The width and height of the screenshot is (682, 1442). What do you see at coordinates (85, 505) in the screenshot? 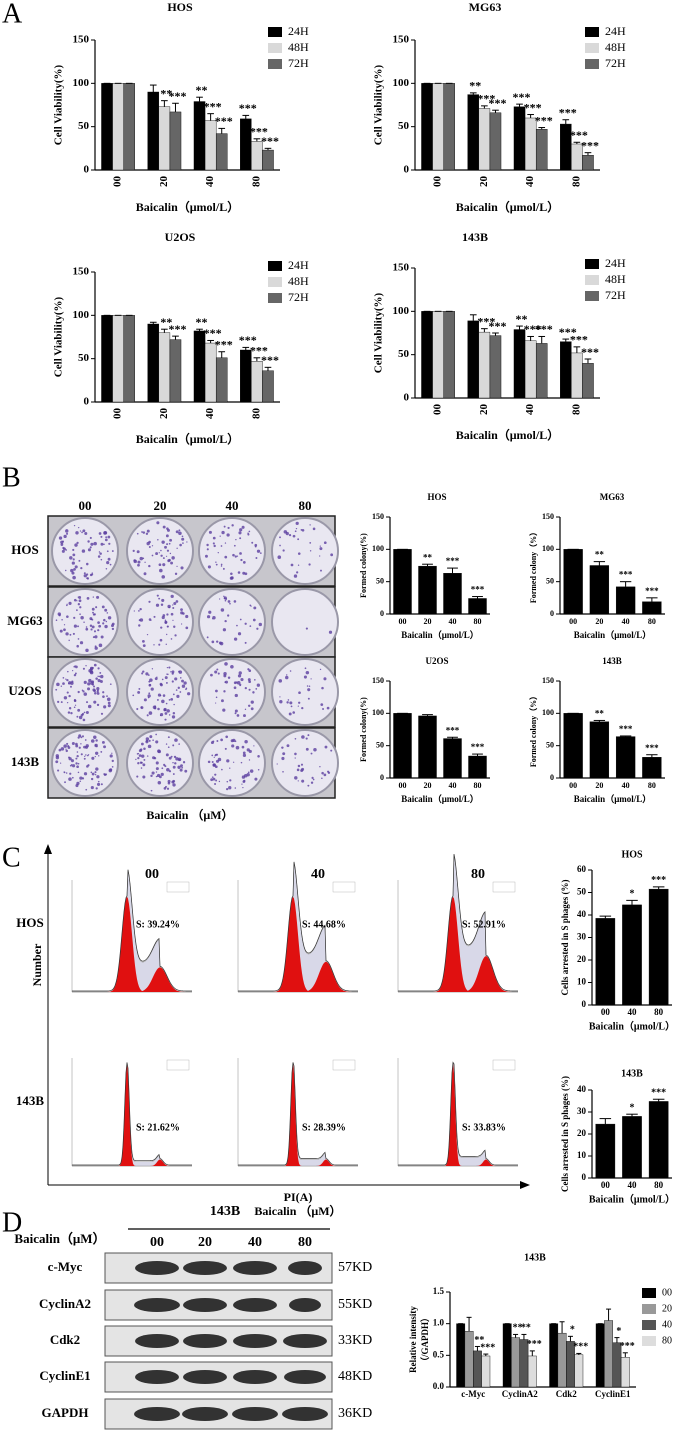
I see `dose-label: 00` at bounding box center [85, 505].